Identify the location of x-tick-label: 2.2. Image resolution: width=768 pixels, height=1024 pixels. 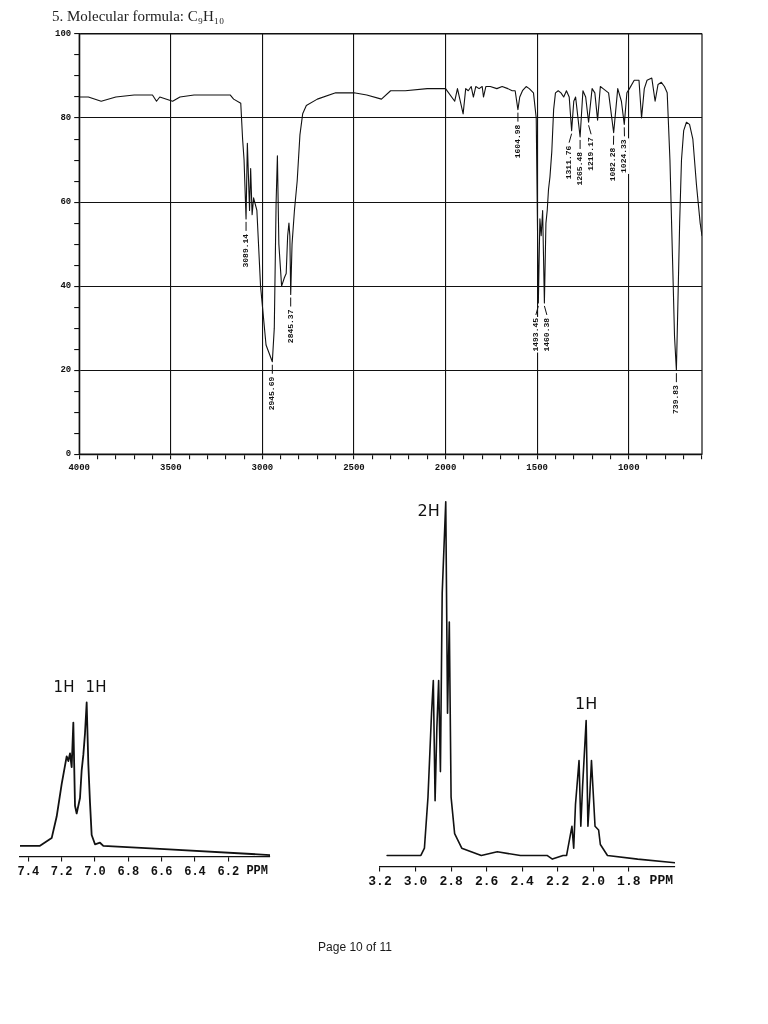
(558, 882).